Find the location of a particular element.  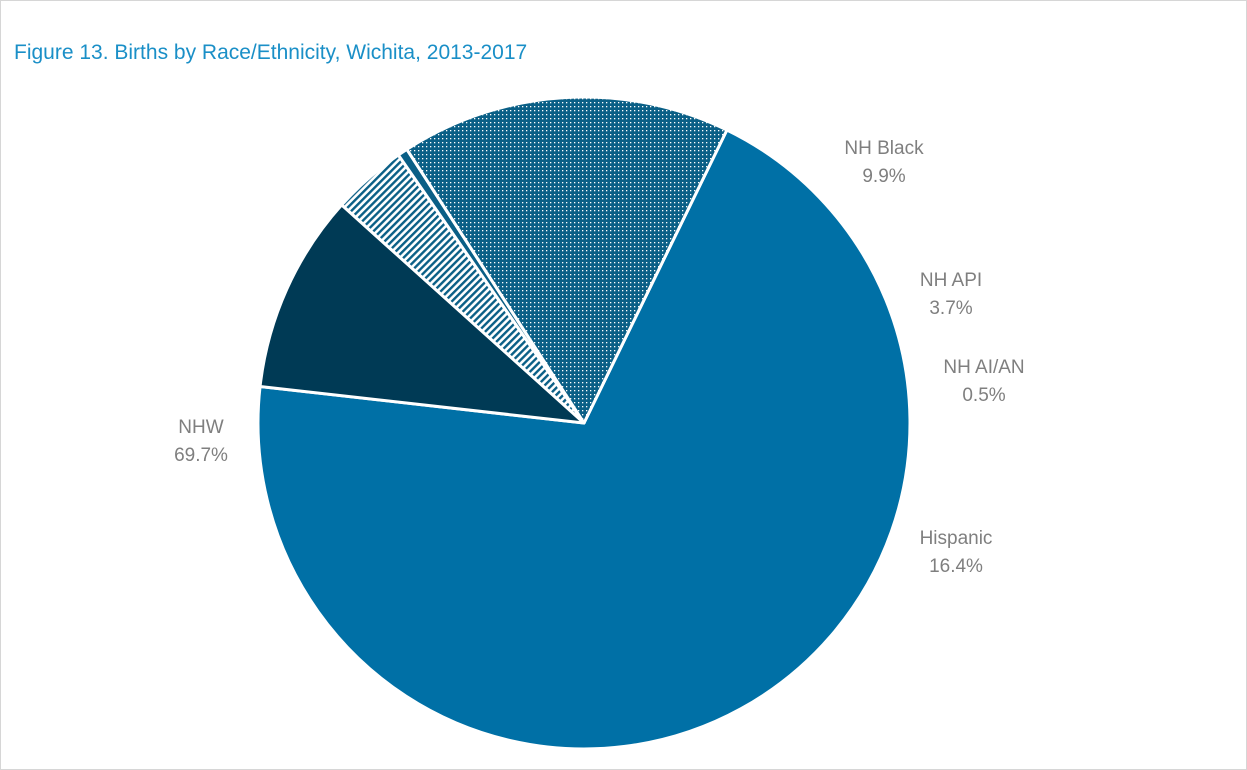

pie-slice-nh-black is located at coordinates (422, 314).